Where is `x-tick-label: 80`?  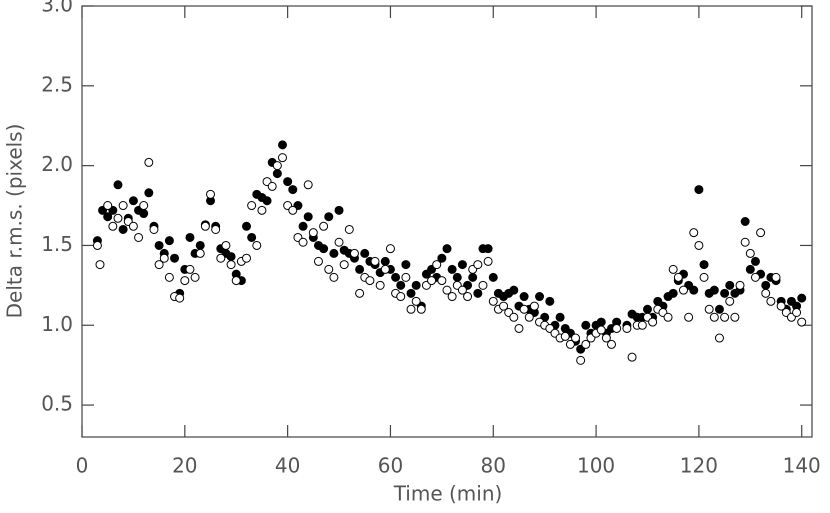
x-tick-label: 80 is located at coordinates (493, 466).